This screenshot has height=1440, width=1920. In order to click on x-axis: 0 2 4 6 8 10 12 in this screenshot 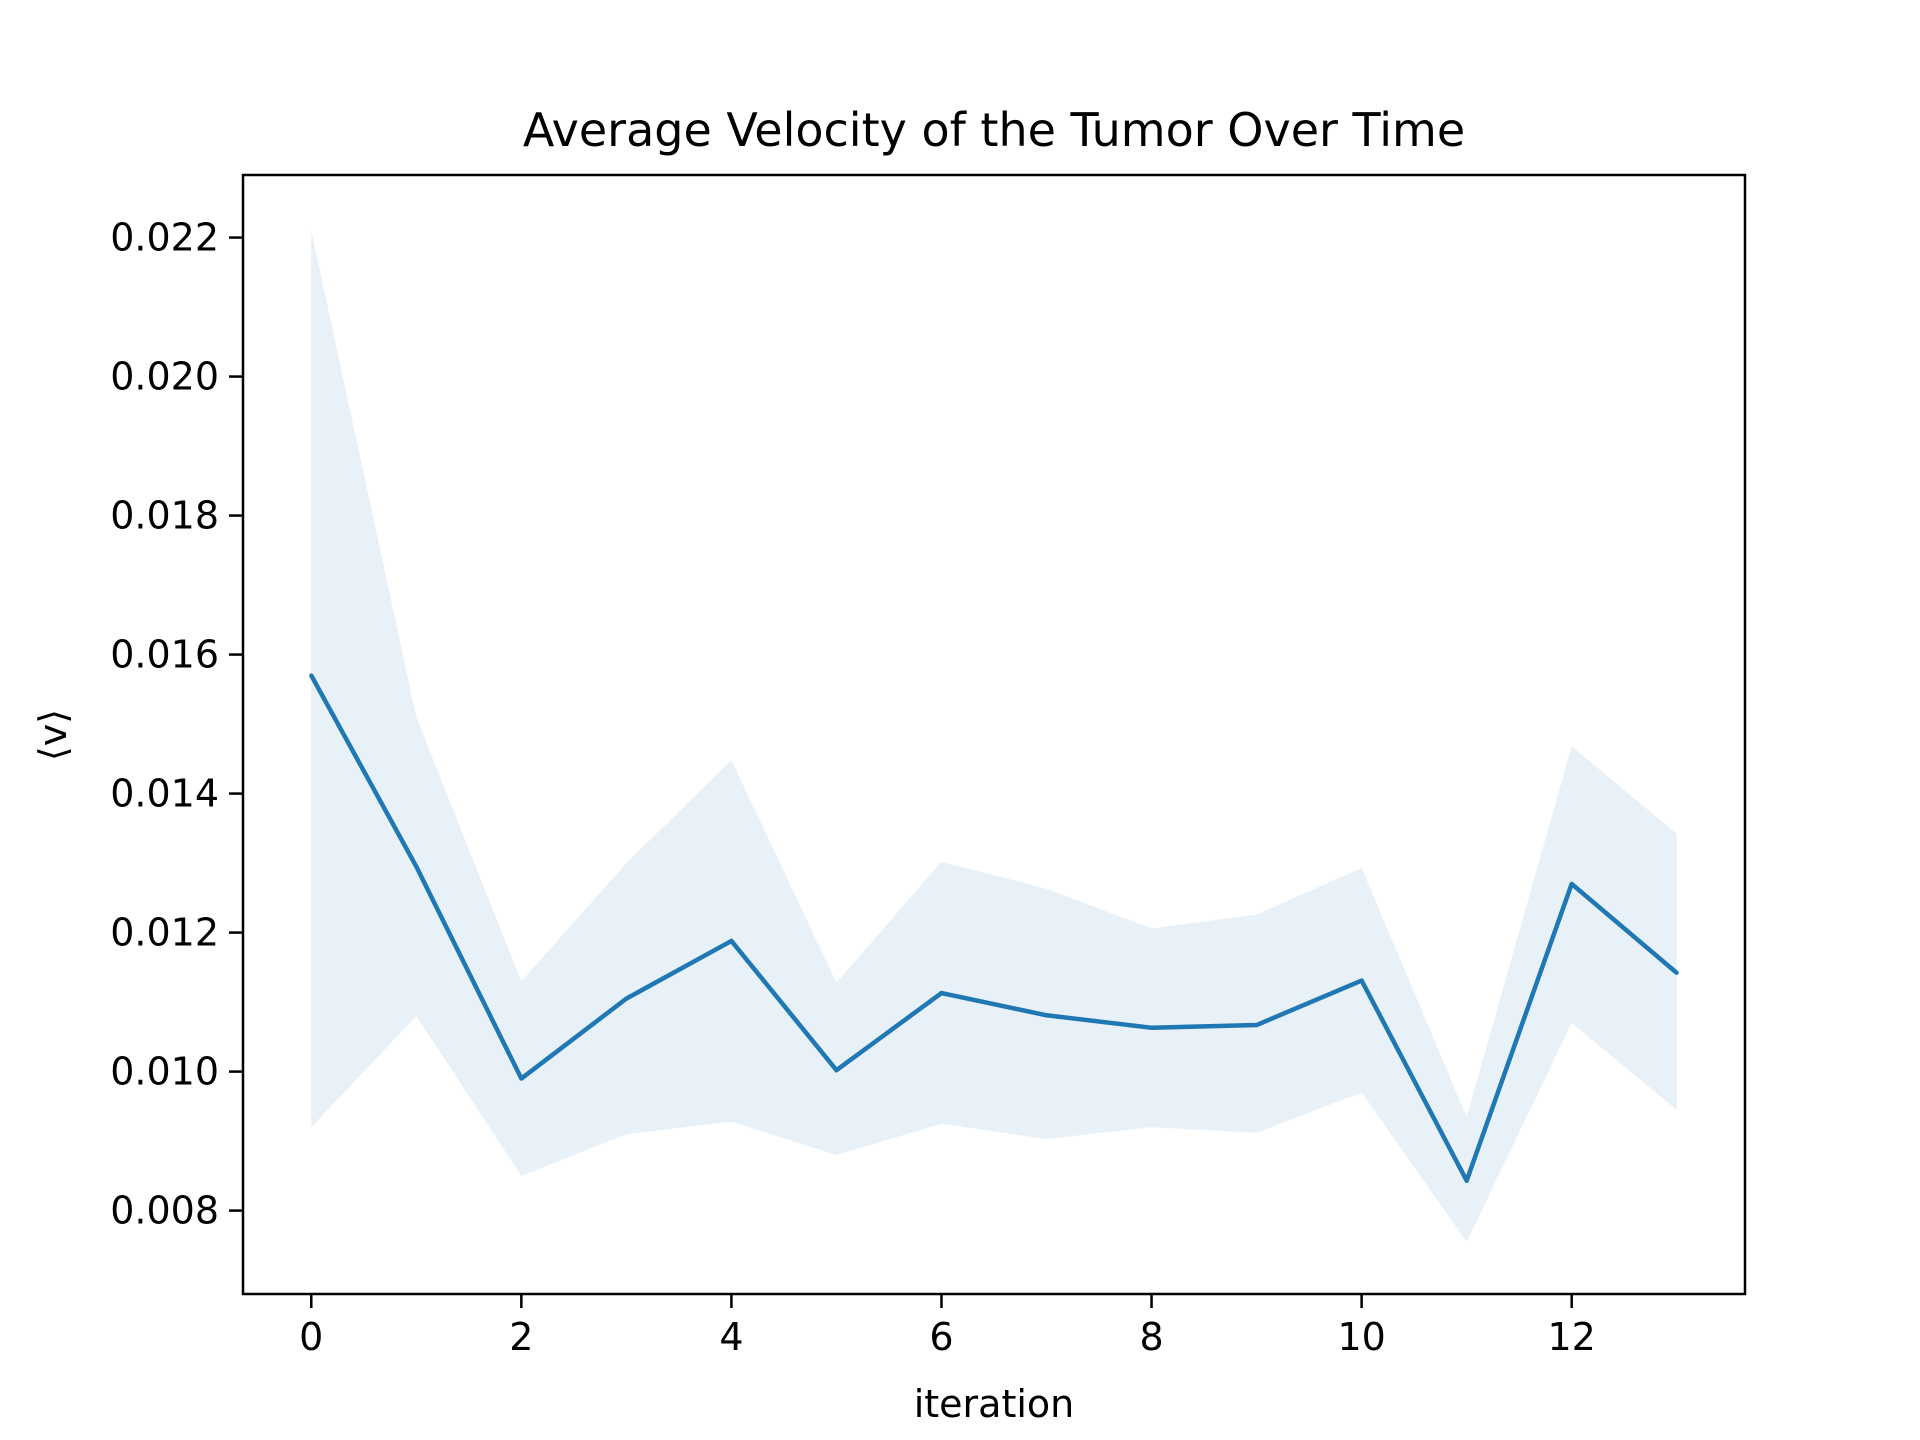, I will do `click(947, 1326)`.